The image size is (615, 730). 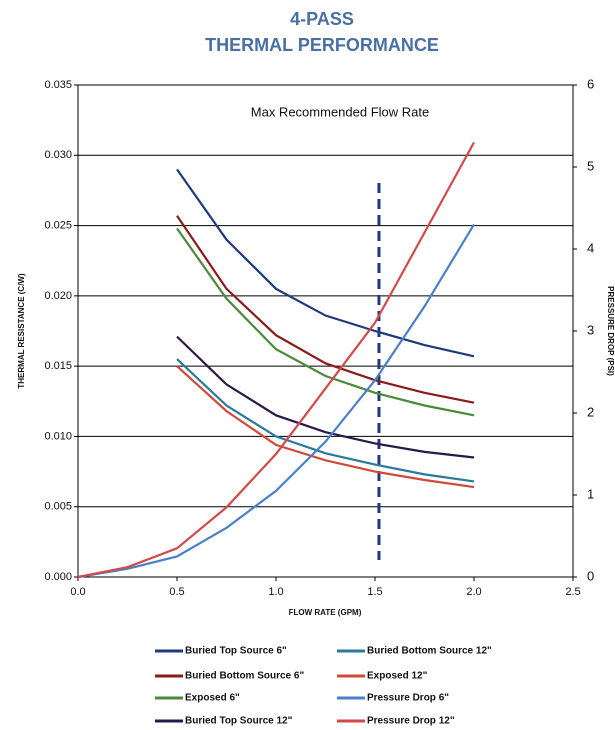 I want to click on y-tick-label: 0.010, so click(x=58, y=436).